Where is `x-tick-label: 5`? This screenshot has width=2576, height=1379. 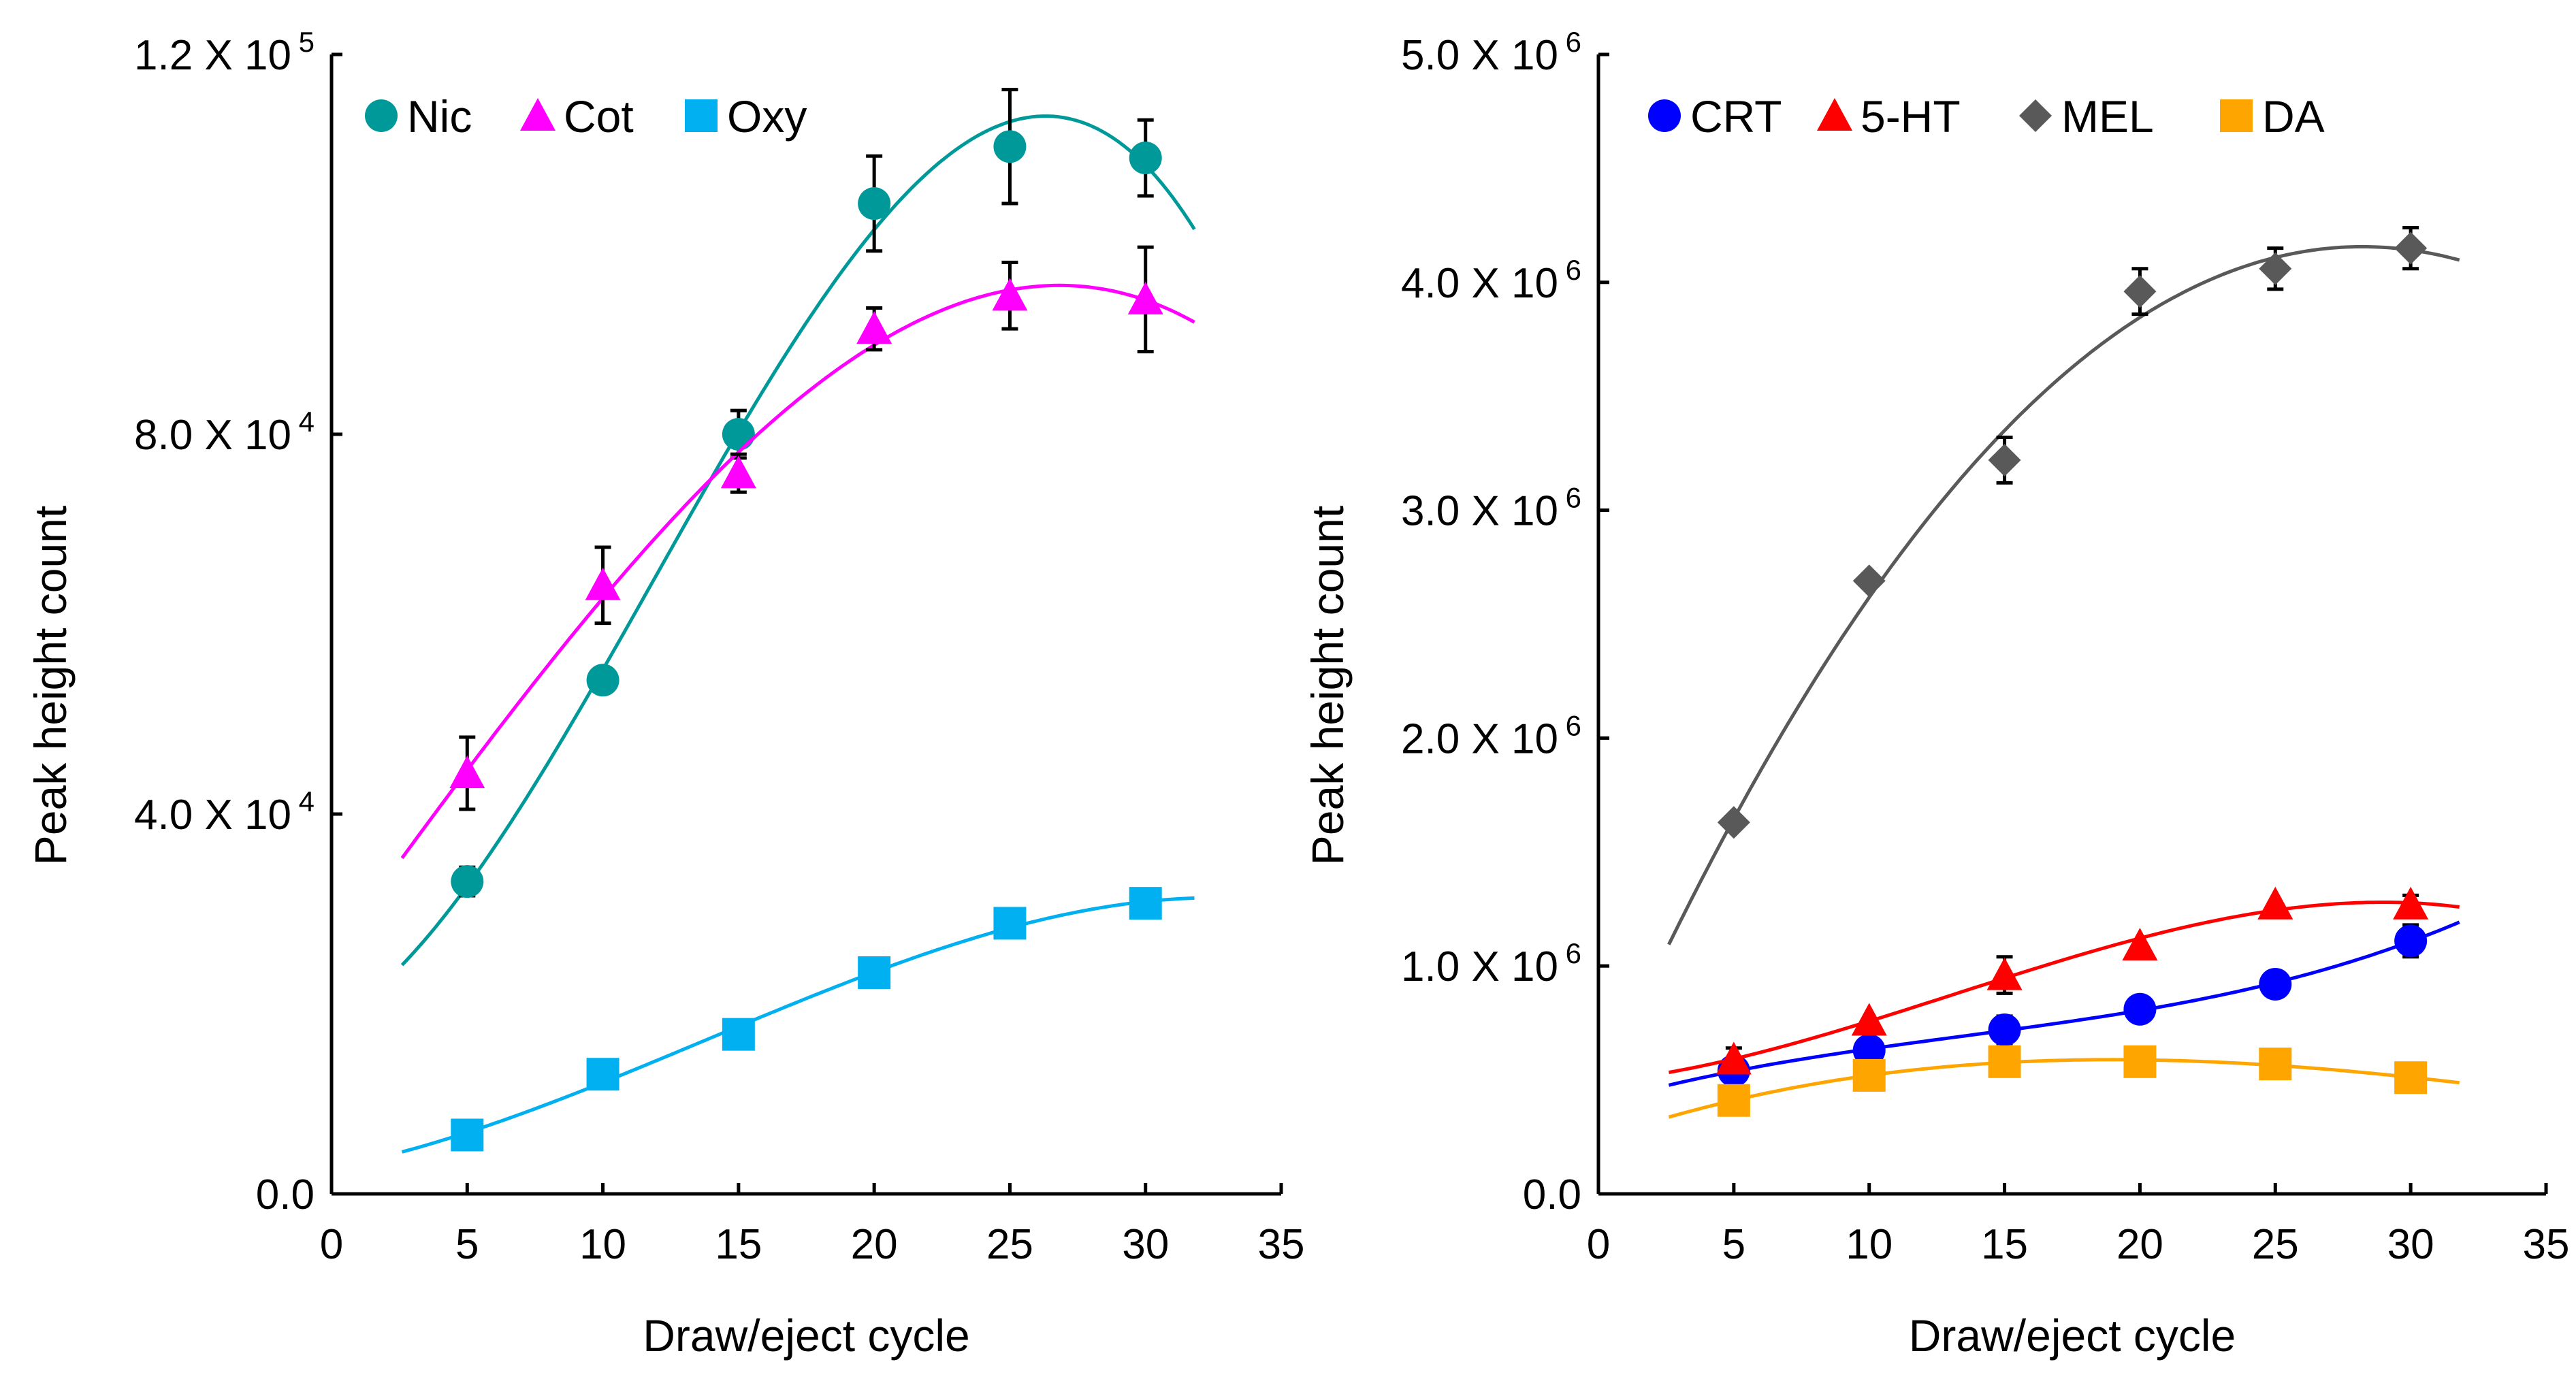
x-tick-label: 5 is located at coordinates (467, 1244).